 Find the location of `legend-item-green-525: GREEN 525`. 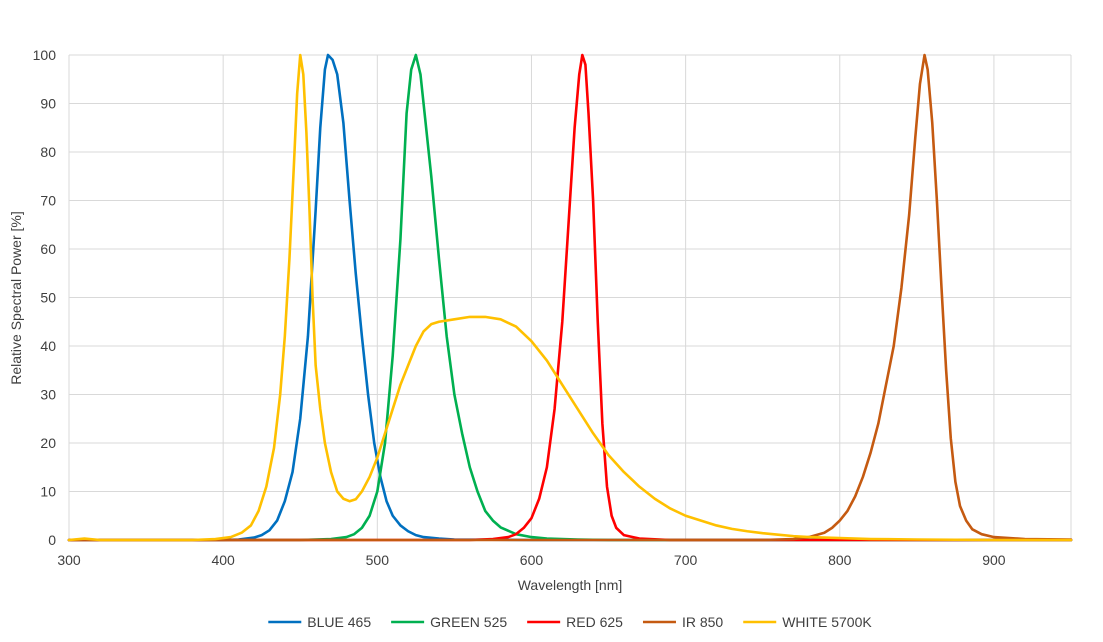

legend-item-green-525: GREEN 525 is located at coordinates (449, 622).